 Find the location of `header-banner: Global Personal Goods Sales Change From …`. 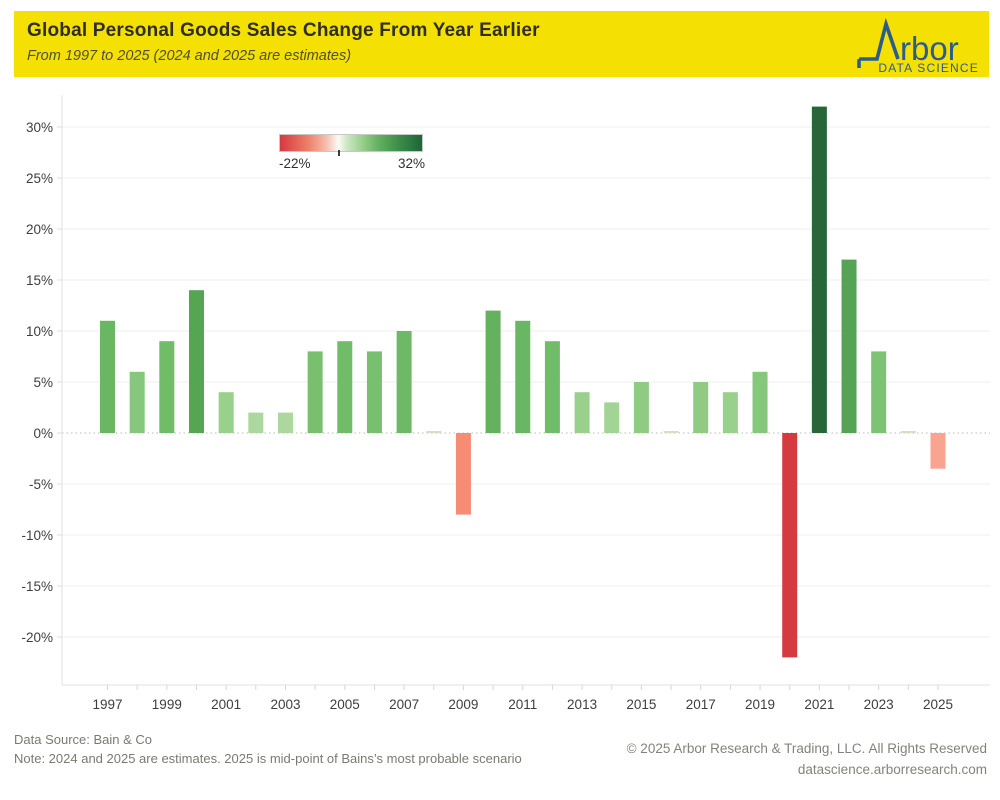

header-banner: Global Personal Goods Sales Change From … is located at coordinates (501, 44).